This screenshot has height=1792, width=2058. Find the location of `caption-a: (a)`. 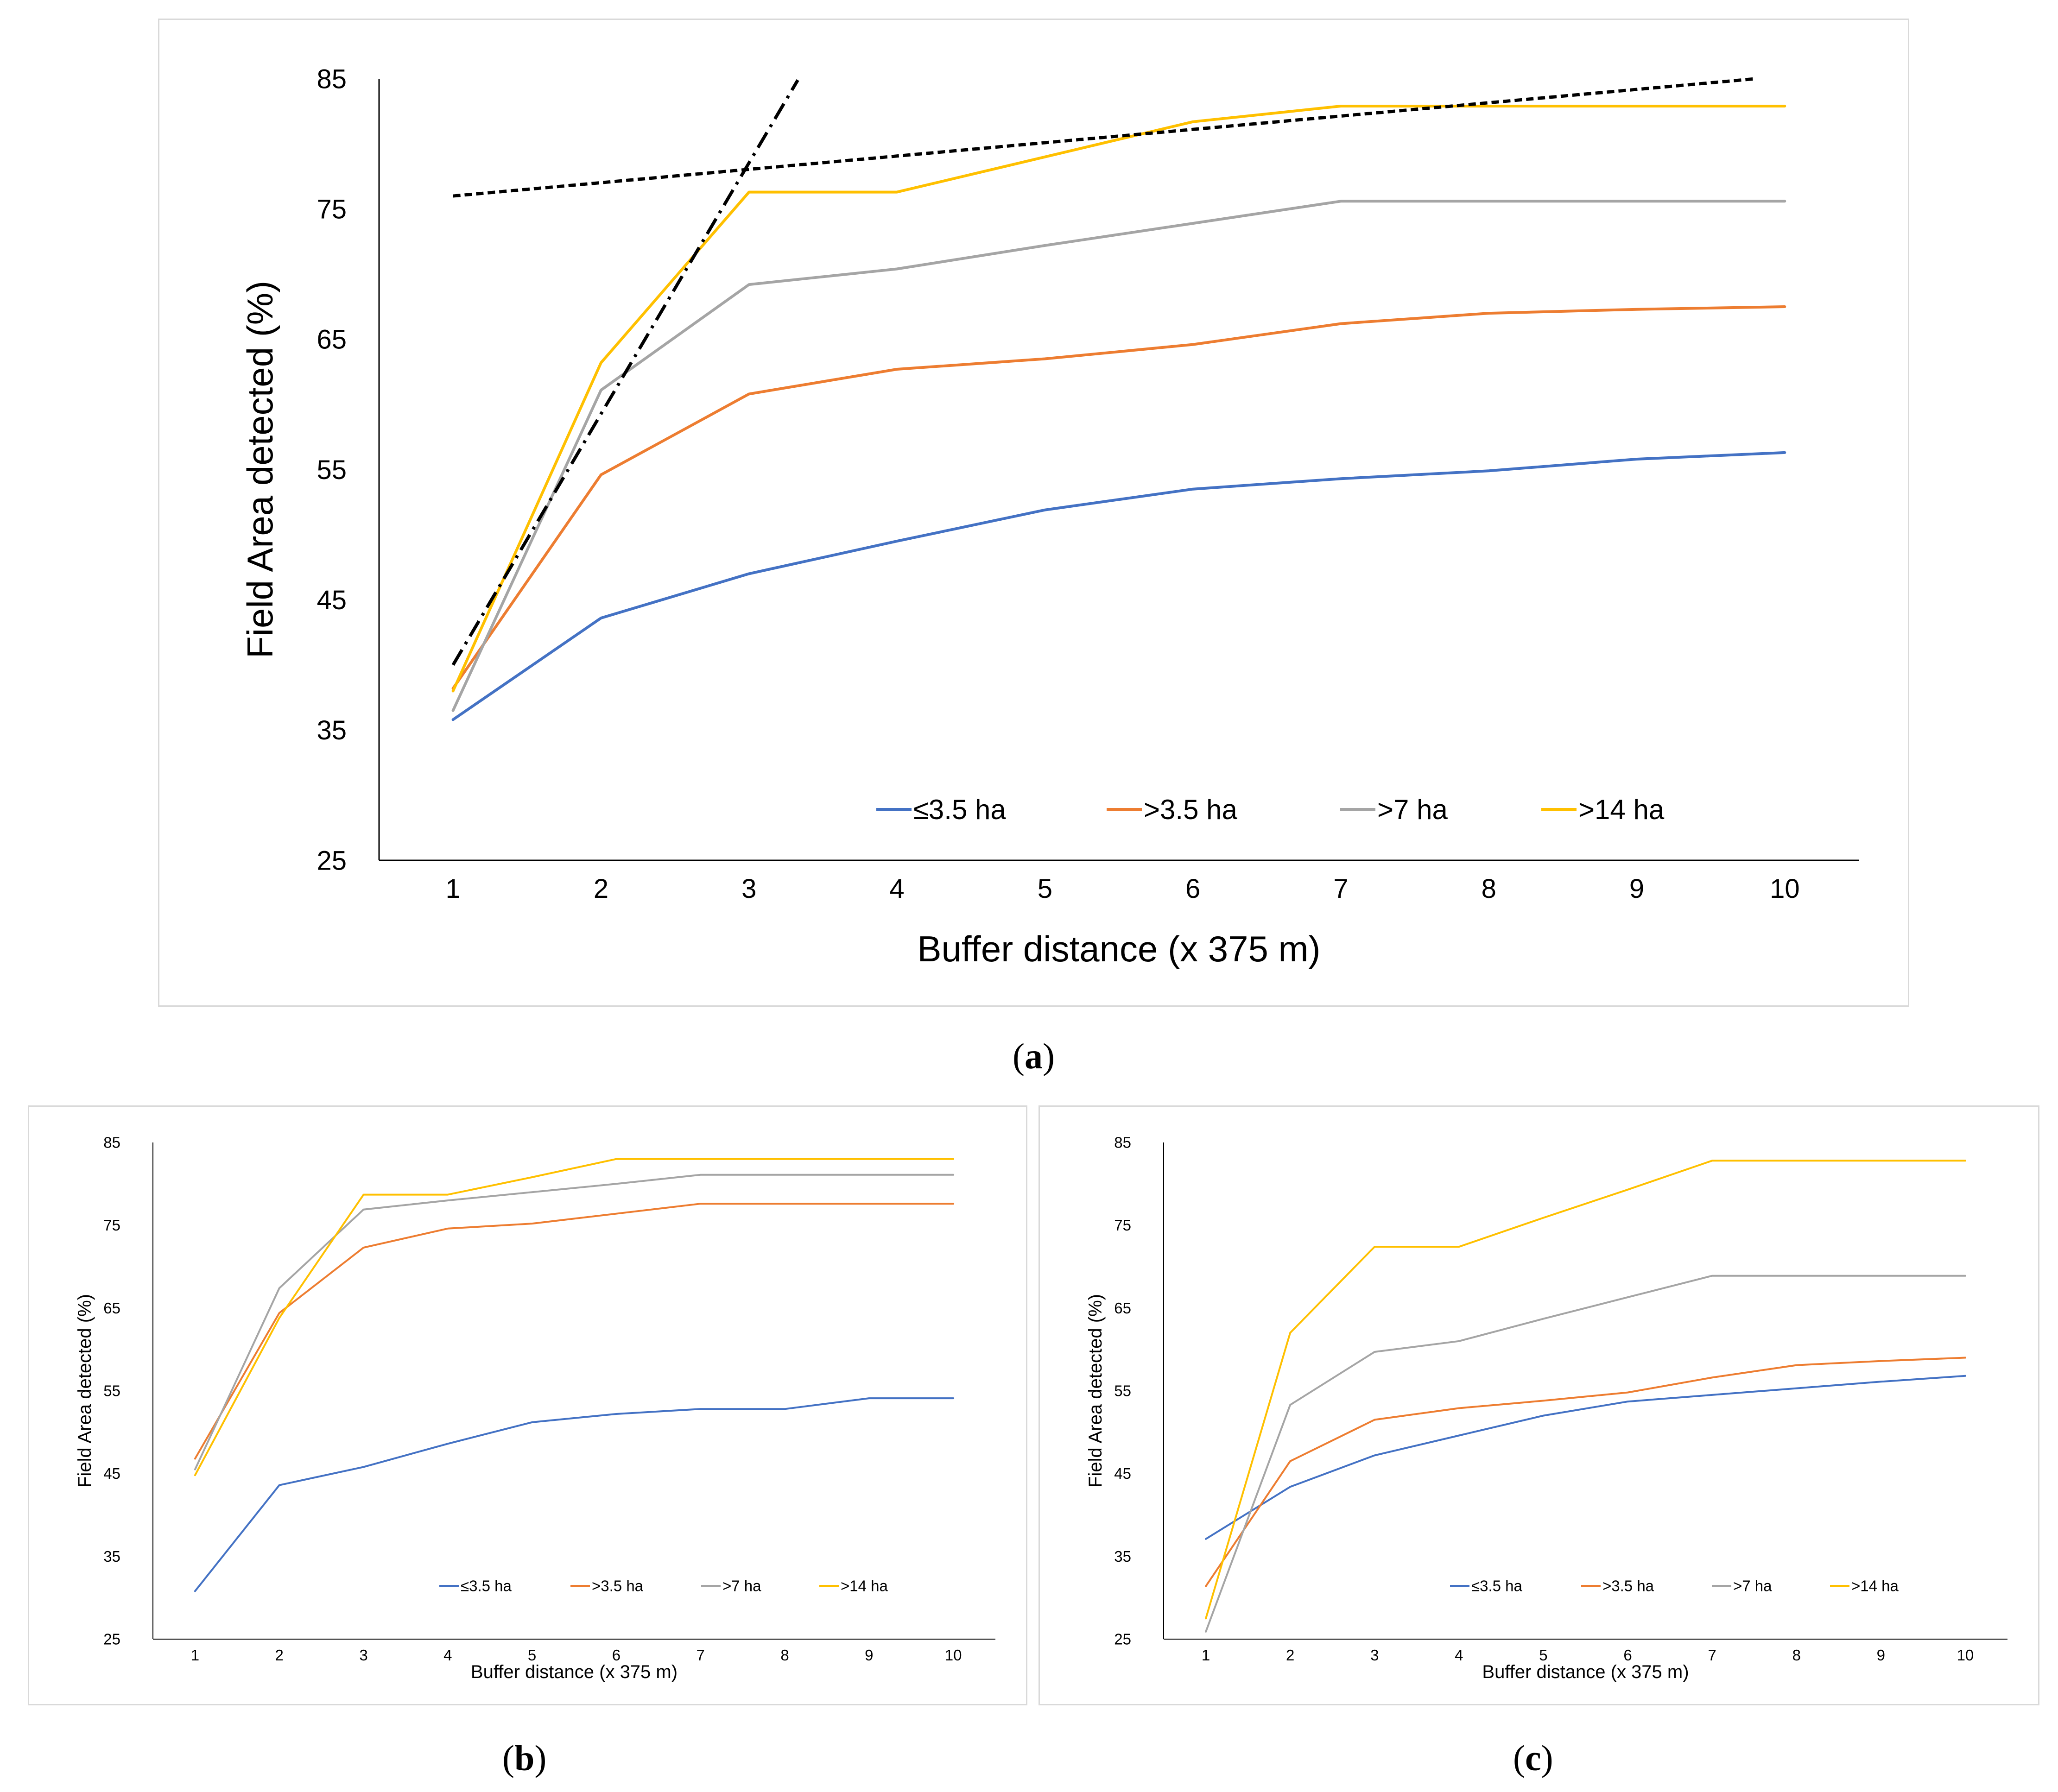

caption-a: (a) is located at coordinates (1034, 1056).